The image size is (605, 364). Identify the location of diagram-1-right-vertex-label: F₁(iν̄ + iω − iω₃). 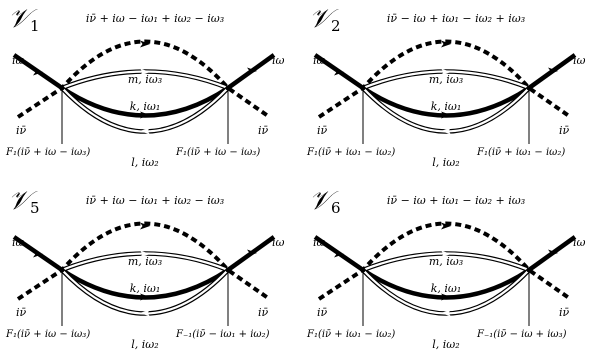
(217, 152).